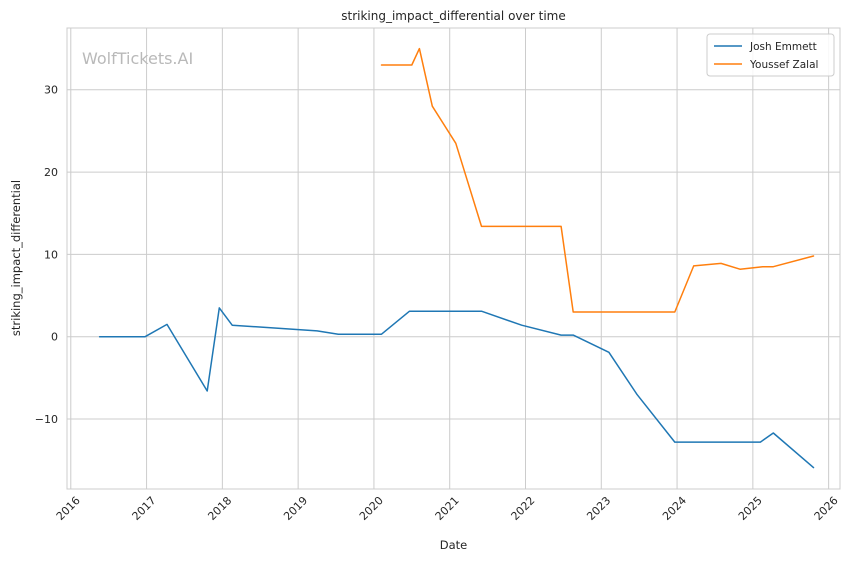 The width and height of the screenshot is (850, 561). I want to click on legend: Josh Emmett Youssef Zalal, so click(770, 55).